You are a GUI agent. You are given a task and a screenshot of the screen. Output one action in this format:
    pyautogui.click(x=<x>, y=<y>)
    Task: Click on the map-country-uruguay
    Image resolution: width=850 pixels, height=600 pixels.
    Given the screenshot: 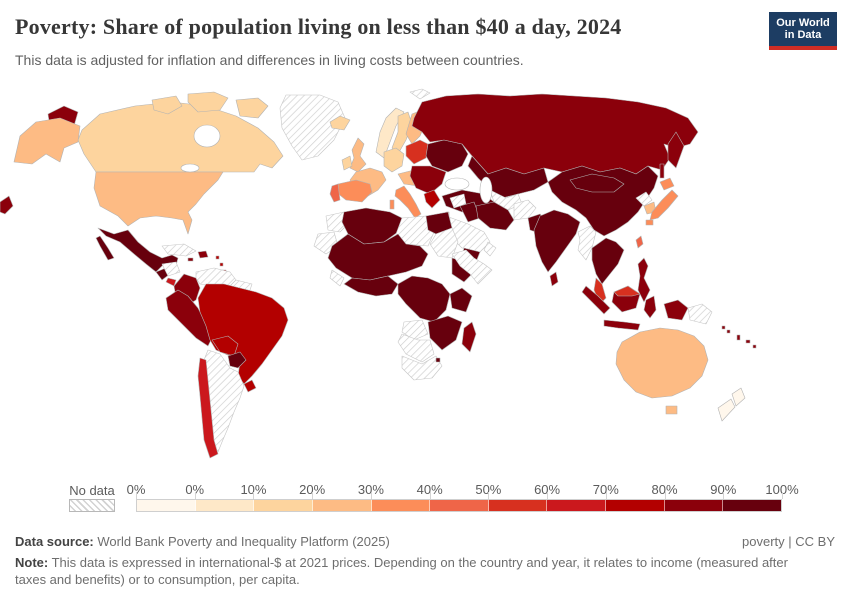 What is the action you would take?
    pyautogui.click(x=250, y=386)
    